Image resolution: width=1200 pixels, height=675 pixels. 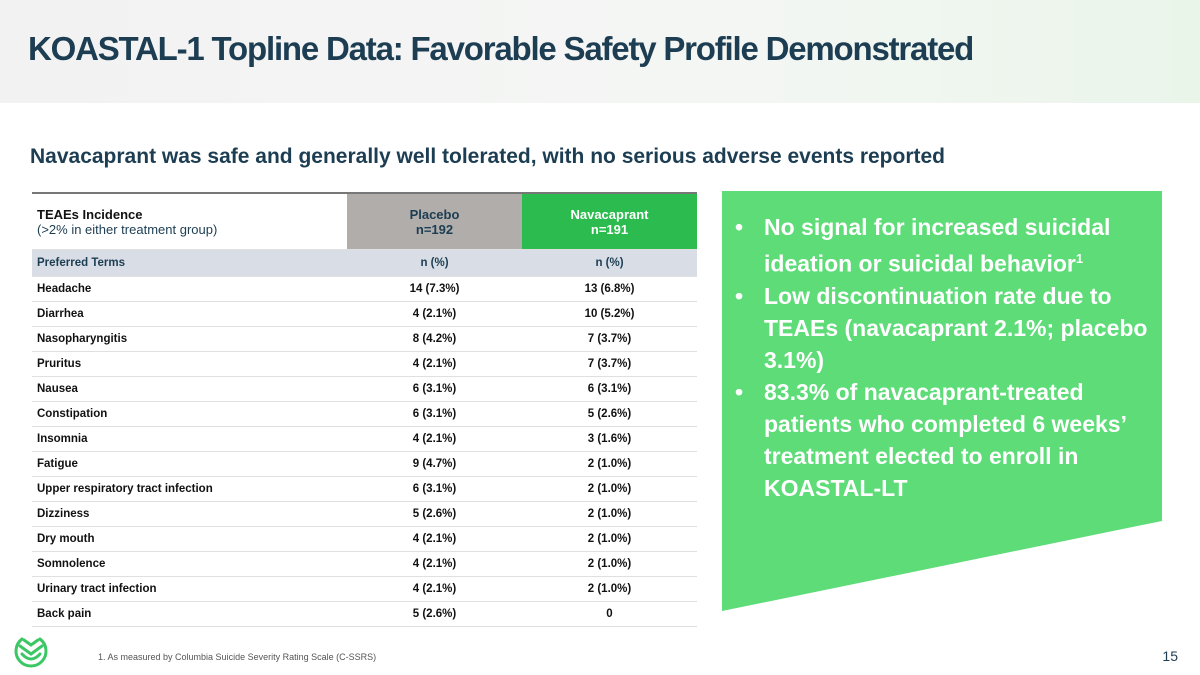 I want to click on table-row: Pruritus 4 (2.1%) 7 (3.7%), so click(x=364, y=364).